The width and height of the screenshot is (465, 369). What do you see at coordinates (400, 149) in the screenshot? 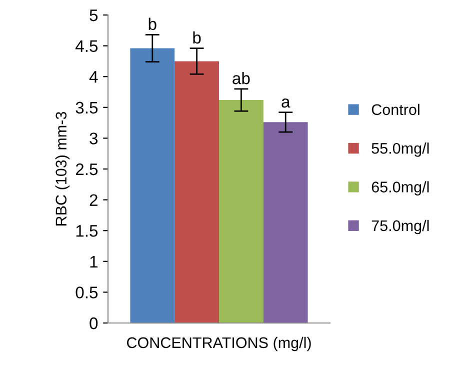
I see `legend-label: 55.0mg/l` at bounding box center [400, 149].